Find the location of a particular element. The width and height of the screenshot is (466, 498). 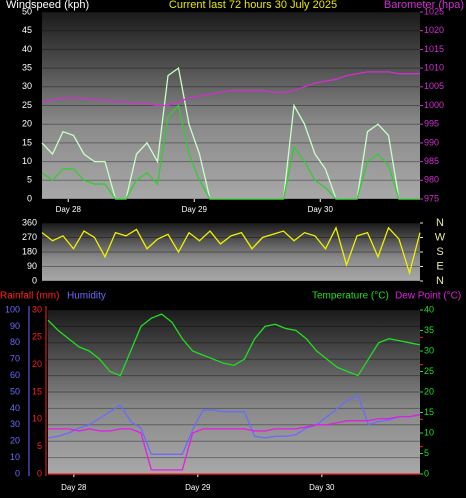

series-label: Humidity is located at coordinates (86, 296).